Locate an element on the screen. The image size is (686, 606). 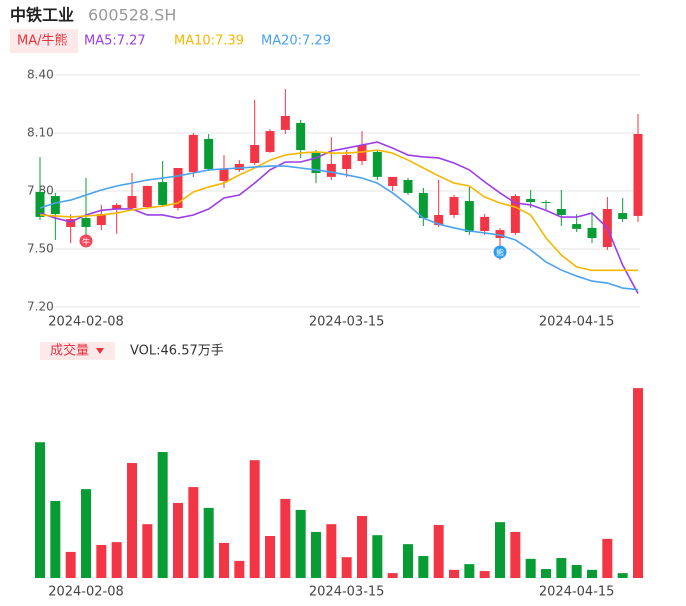
dropdown-arrow is located at coordinates (100, 351).